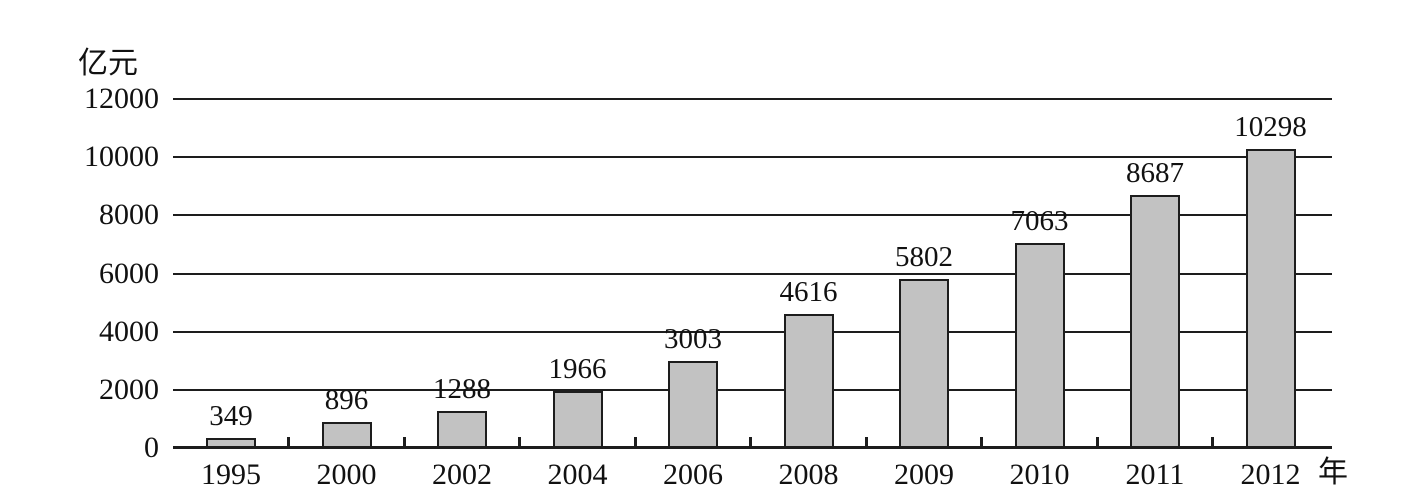 This screenshot has width=1419, height=495. What do you see at coordinates (462, 474) in the screenshot?
I see `x-tick-label: 2002` at bounding box center [462, 474].